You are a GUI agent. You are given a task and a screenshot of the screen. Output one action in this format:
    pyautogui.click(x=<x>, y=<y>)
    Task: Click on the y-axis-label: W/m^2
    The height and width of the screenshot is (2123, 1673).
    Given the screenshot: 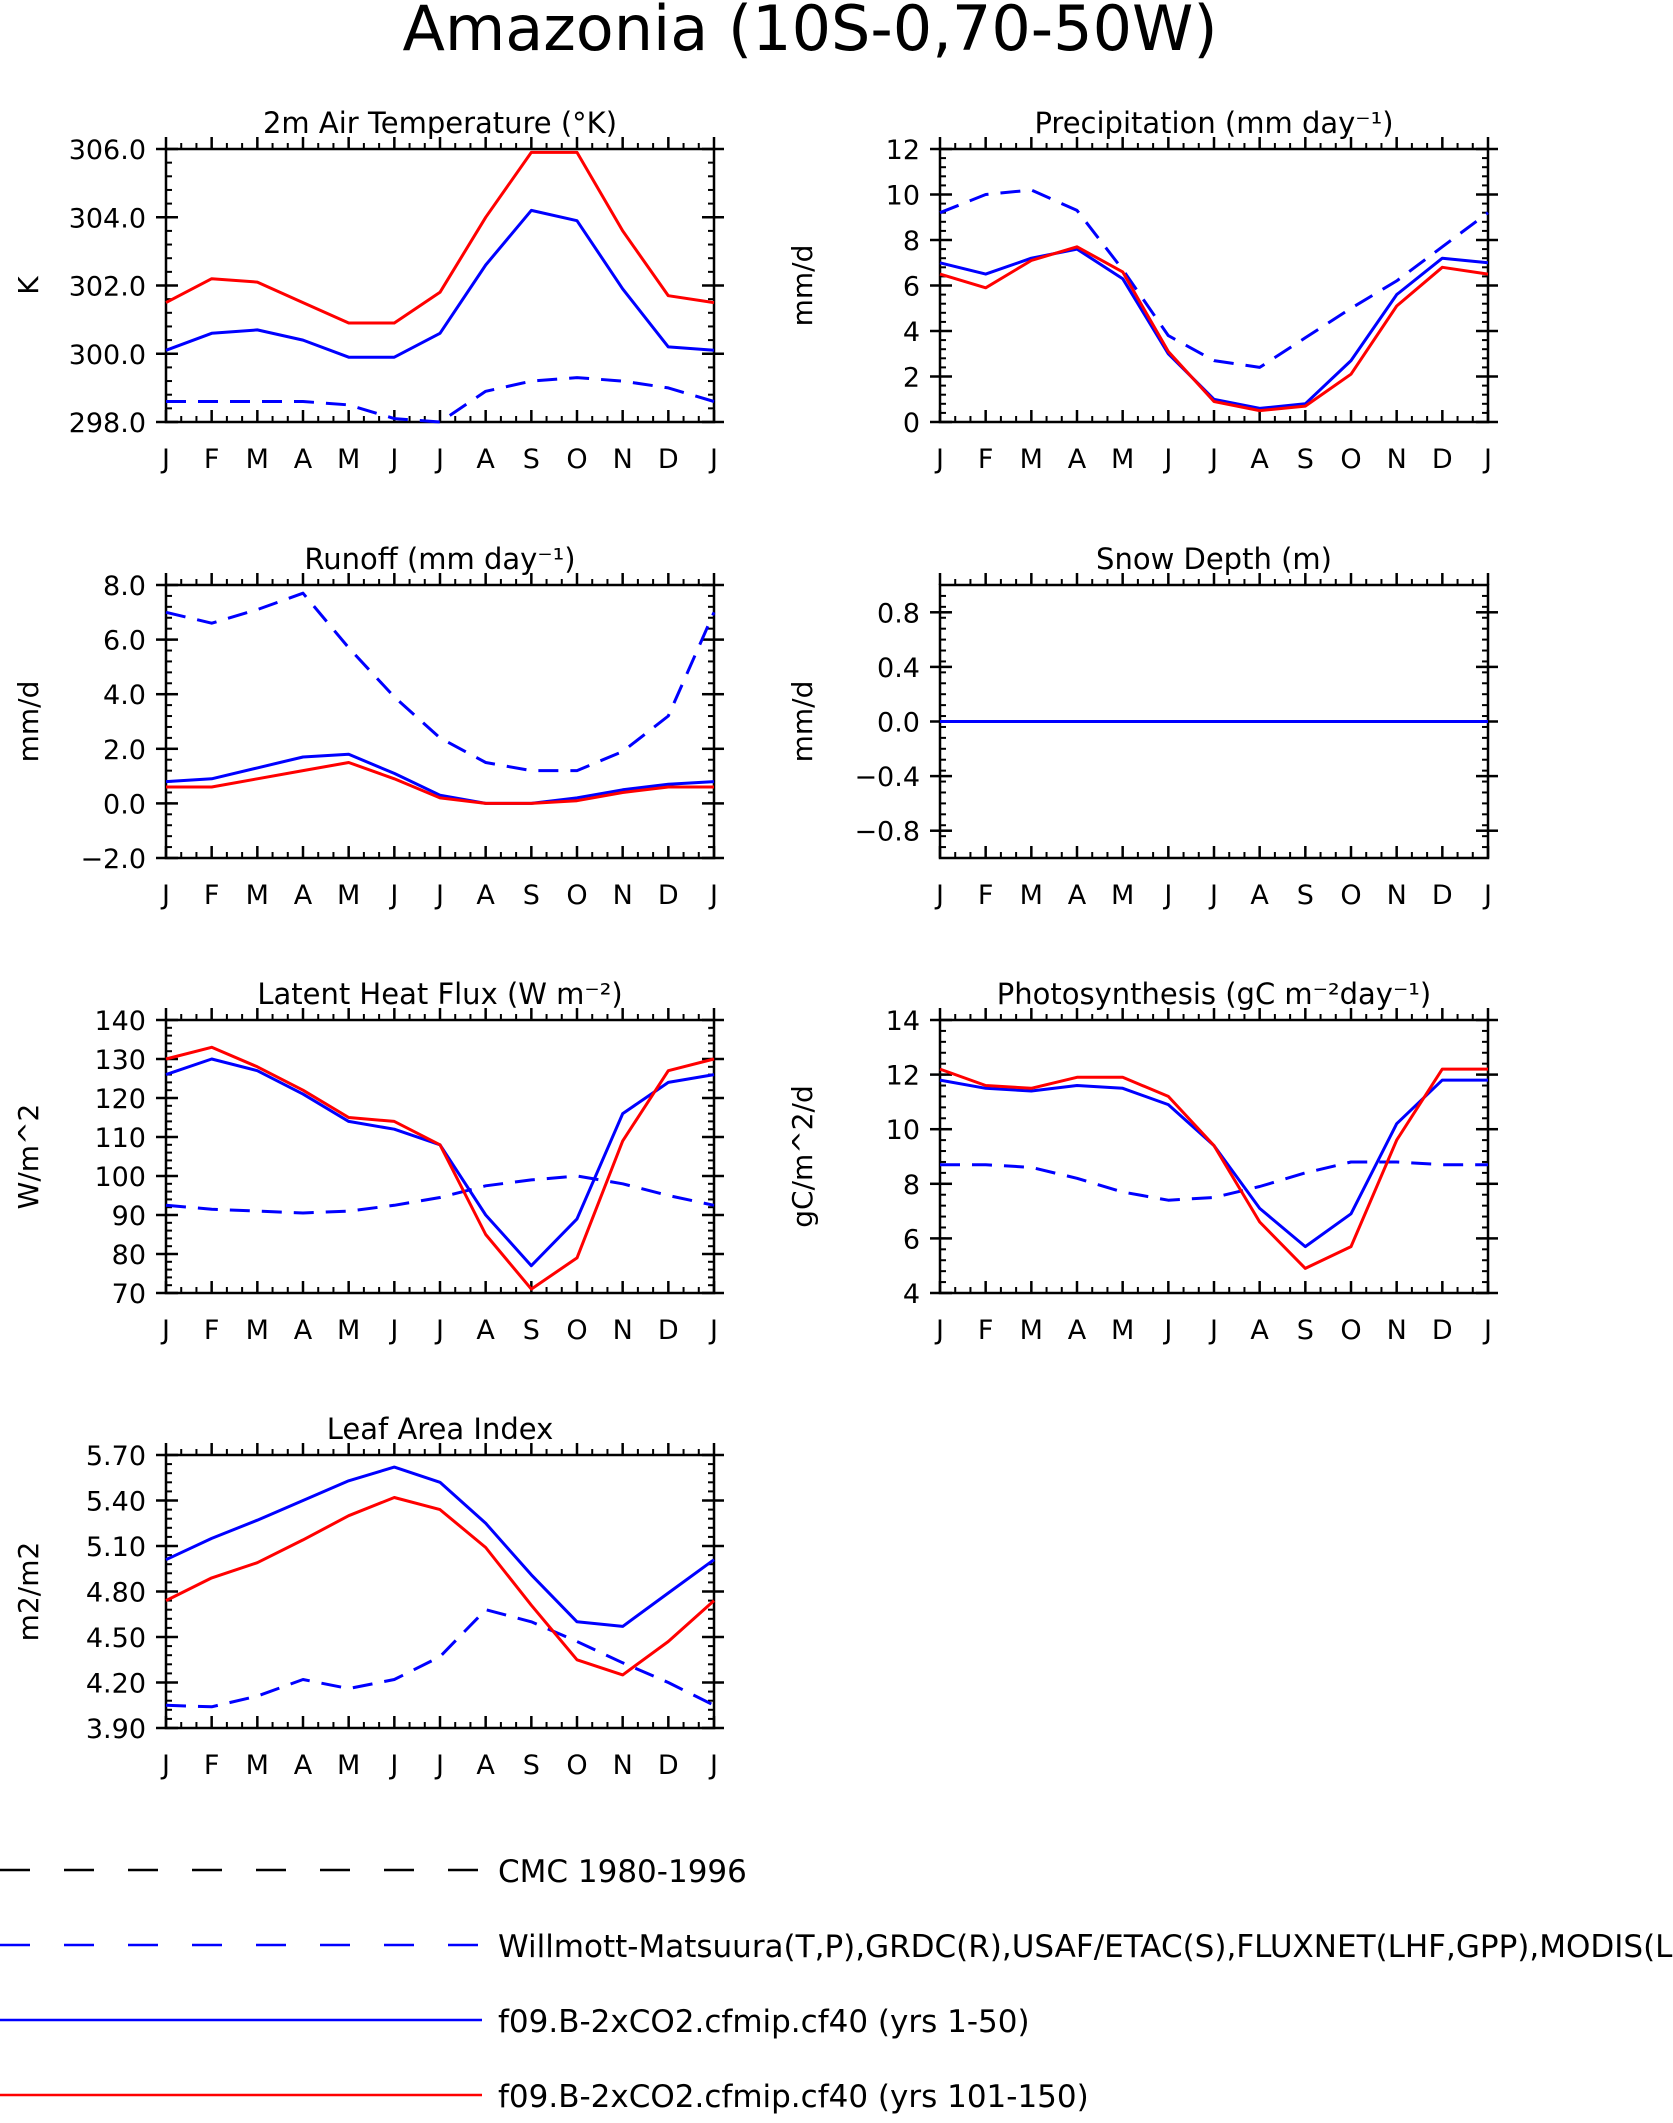 What is the action you would take?
    pyautogui.click(x=28, y=1157)
    